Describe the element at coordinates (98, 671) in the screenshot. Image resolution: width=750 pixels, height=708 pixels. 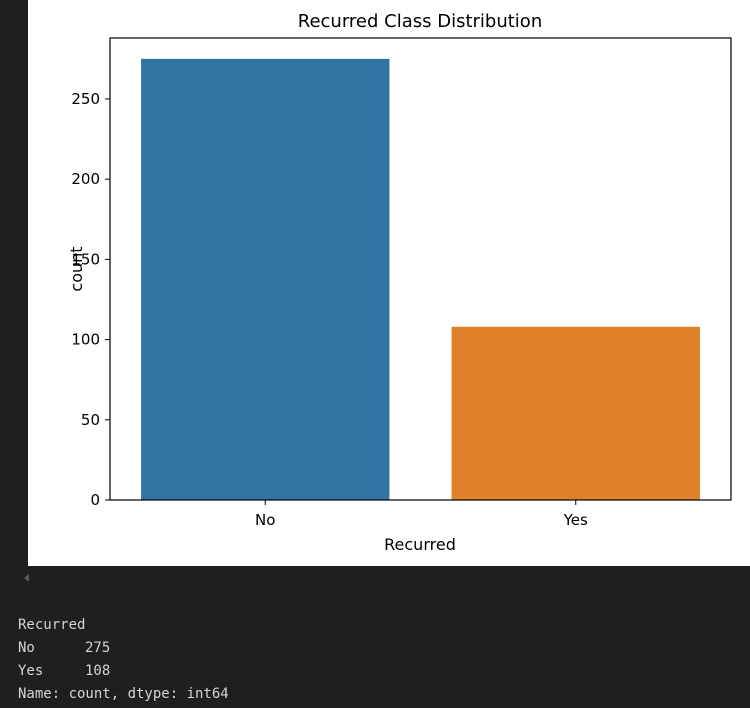
I see `output-row-value: 108` at that location.